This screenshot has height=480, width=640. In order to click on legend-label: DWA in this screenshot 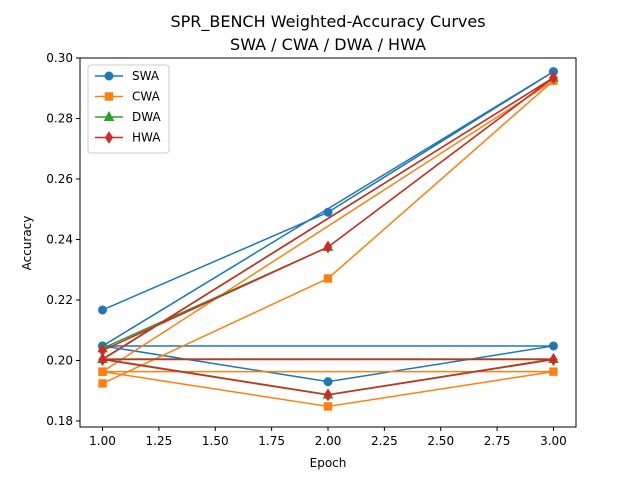, I will do `click(146, 117)`.